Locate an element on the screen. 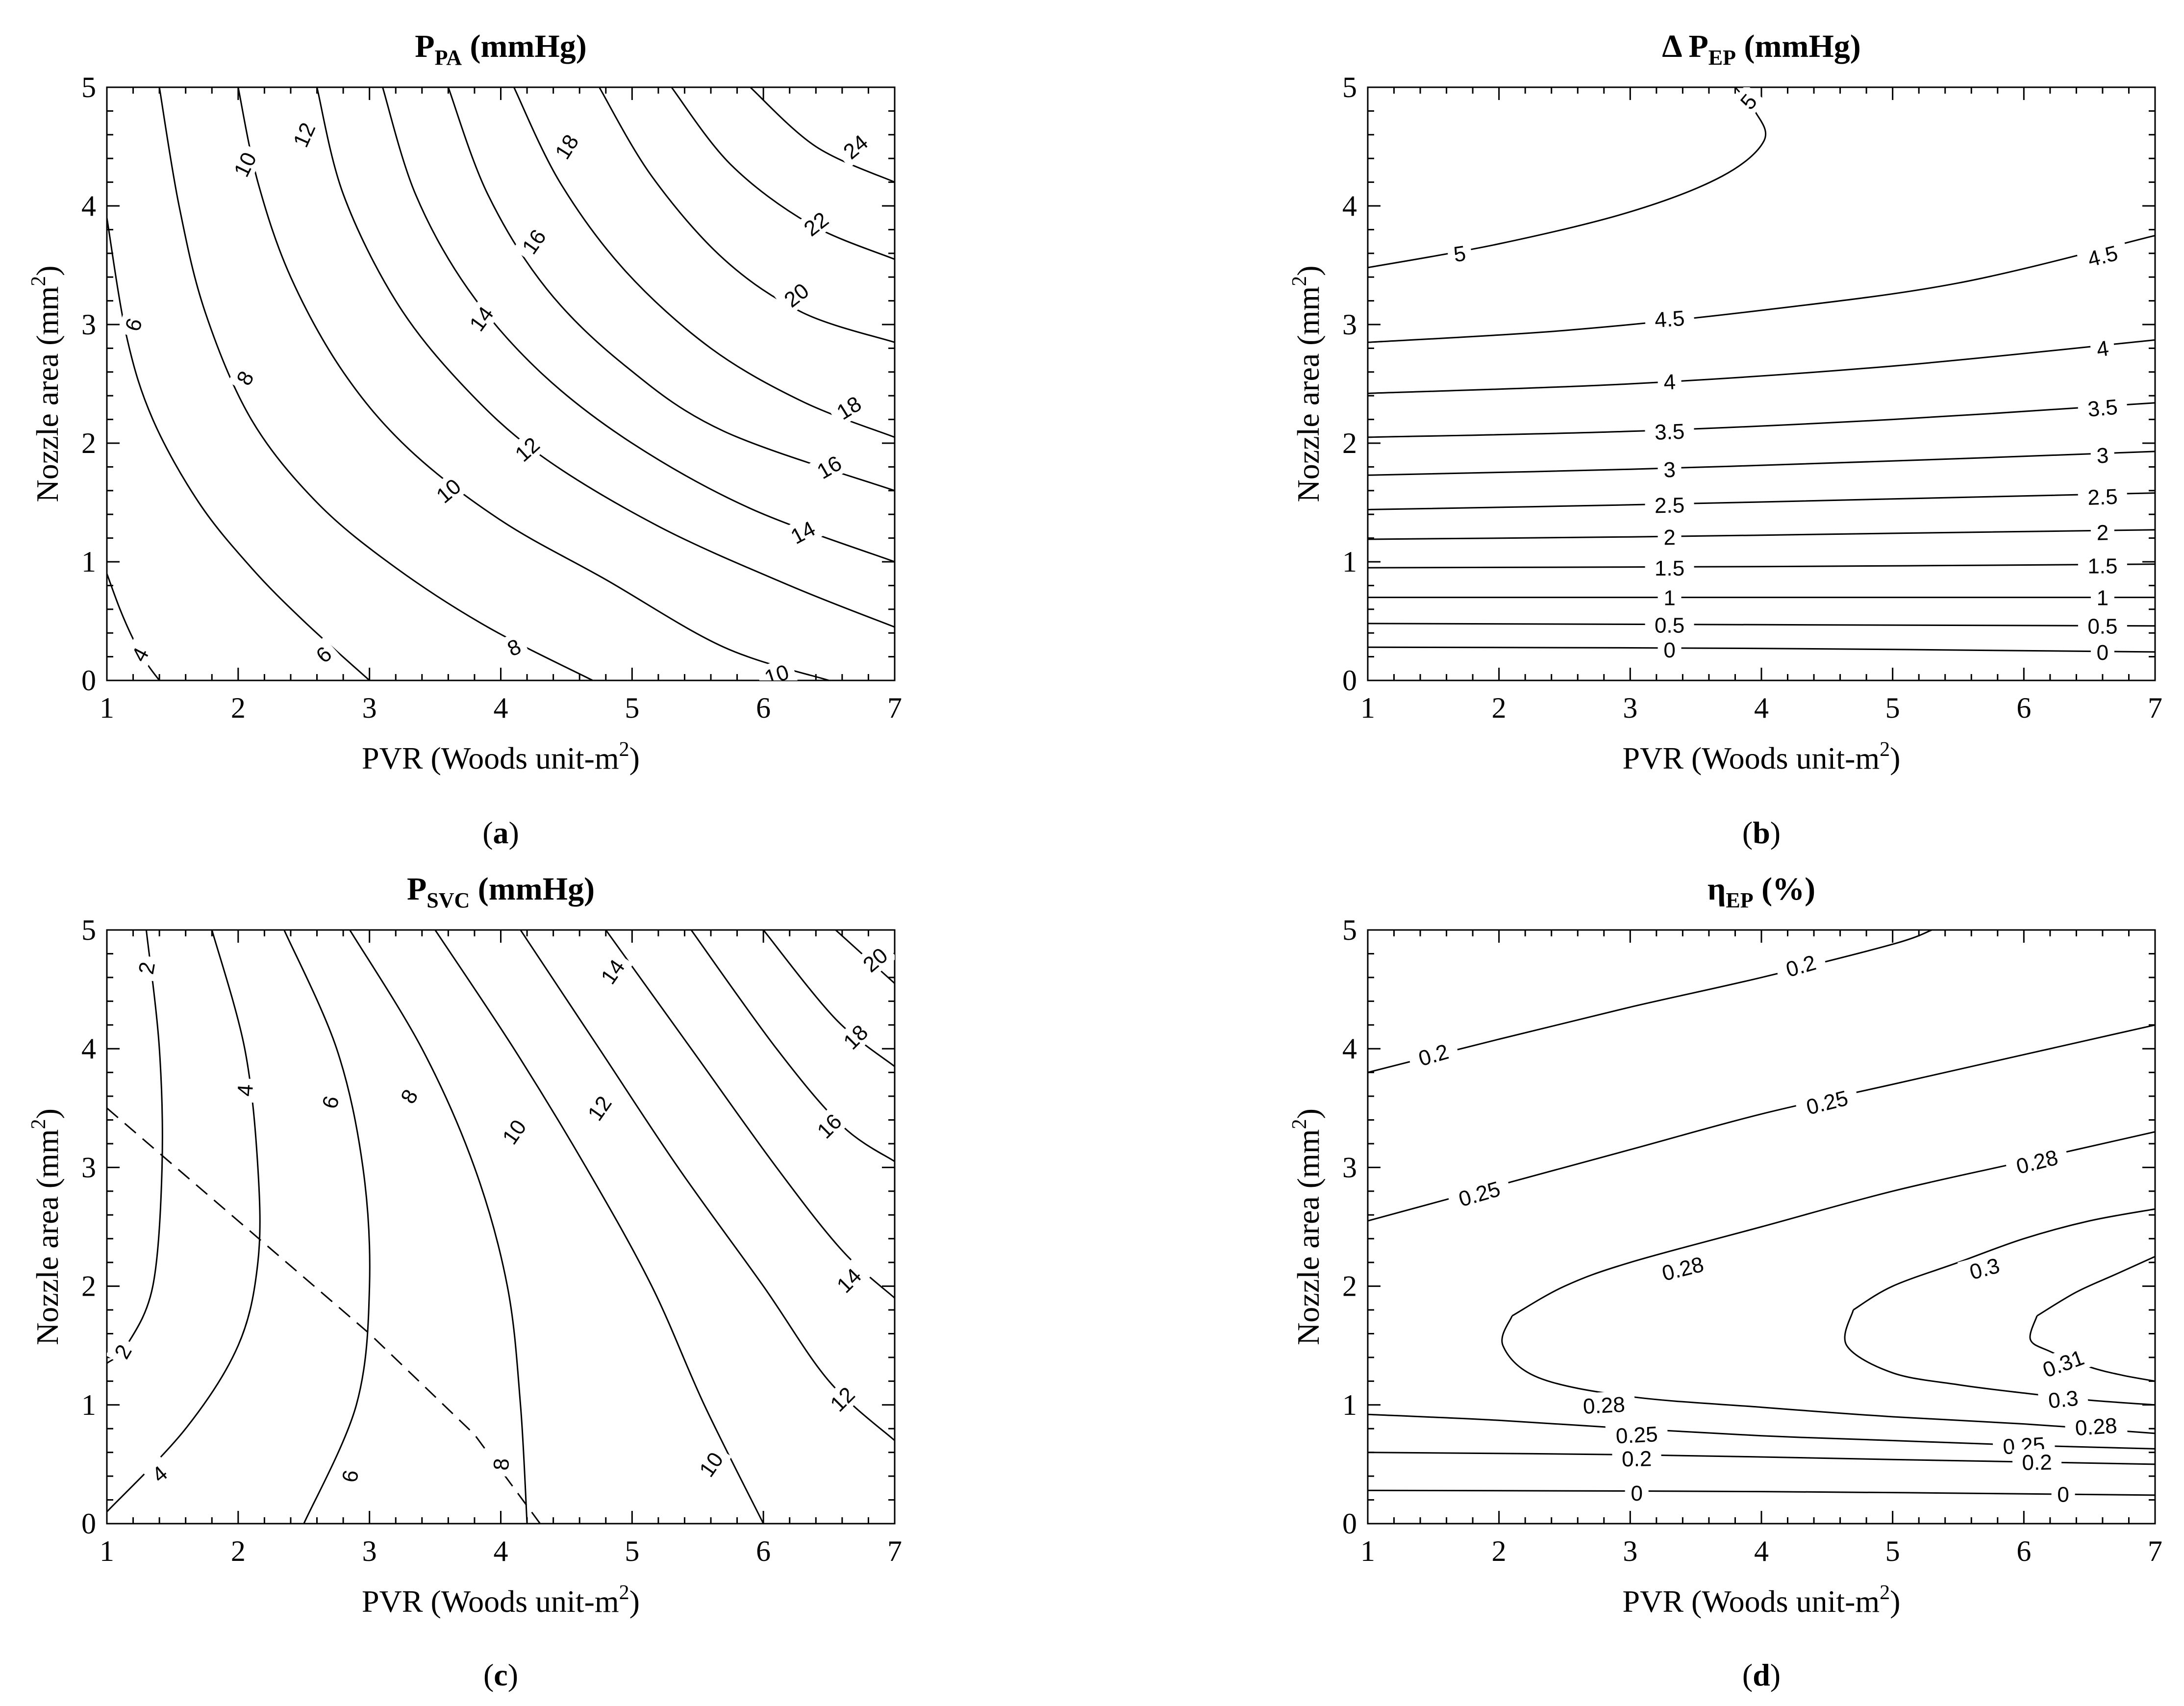 The width and height of the screenshot is (2184, 1706). contour-label: 3.5 is located at coordinates (1669, 433).